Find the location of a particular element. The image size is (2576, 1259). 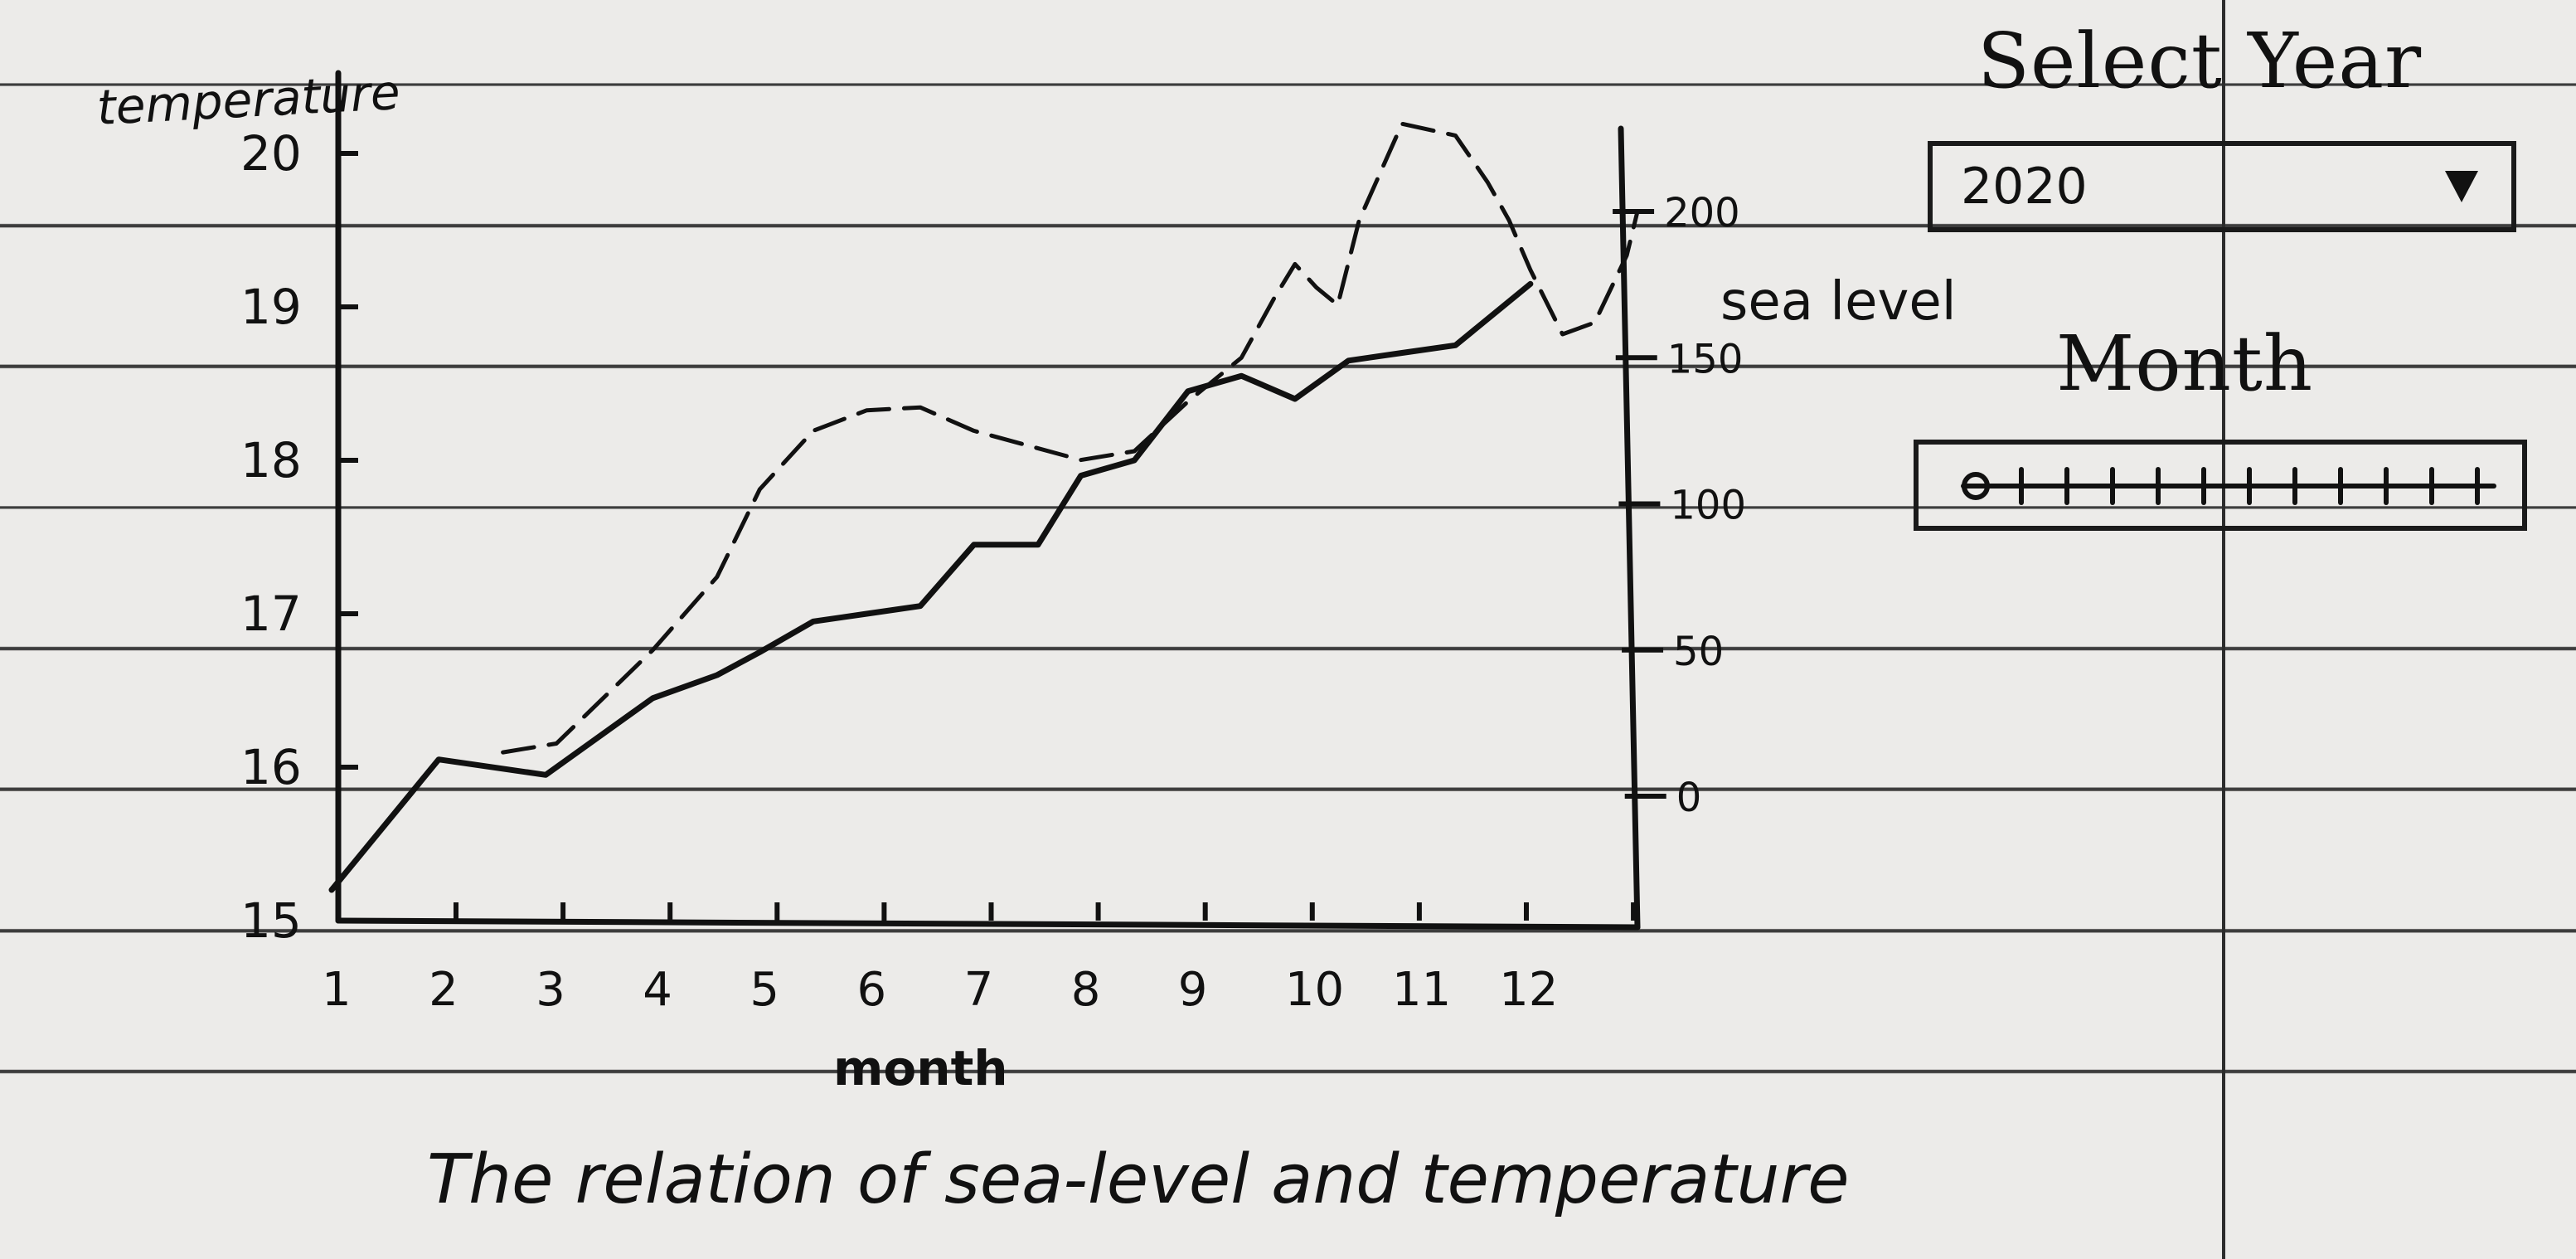

dropdown-arrow-icon is located at coordinates (2461, 186).